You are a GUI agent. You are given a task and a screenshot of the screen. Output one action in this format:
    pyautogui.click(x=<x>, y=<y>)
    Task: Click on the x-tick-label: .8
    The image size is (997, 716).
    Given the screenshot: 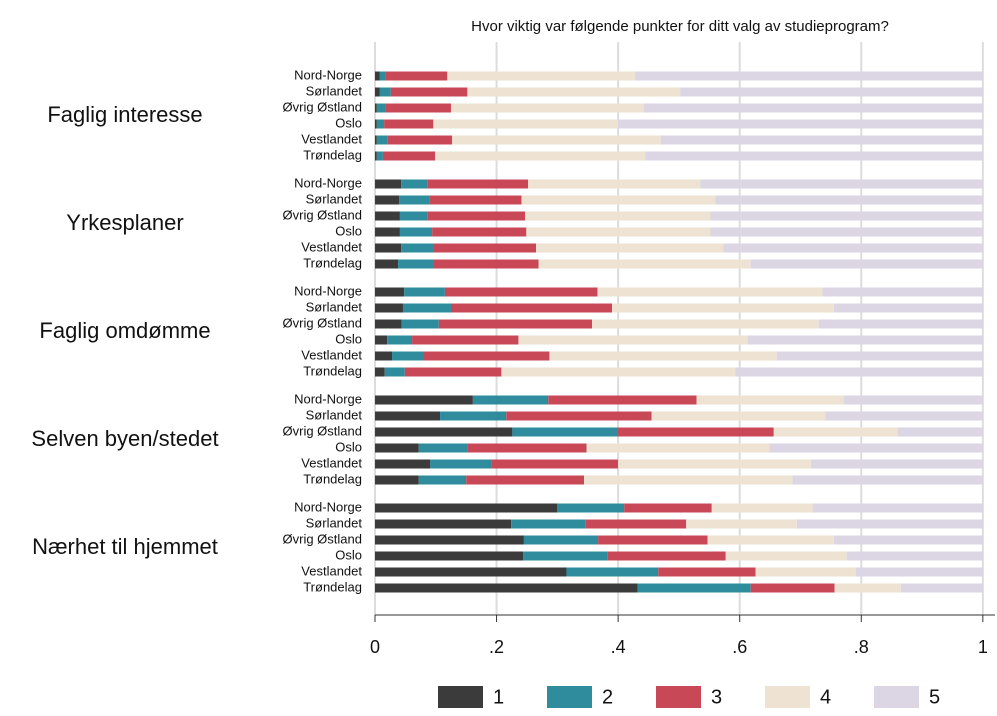 What is the action you would take?
    pyautogui.click(x=861, y=647)
    